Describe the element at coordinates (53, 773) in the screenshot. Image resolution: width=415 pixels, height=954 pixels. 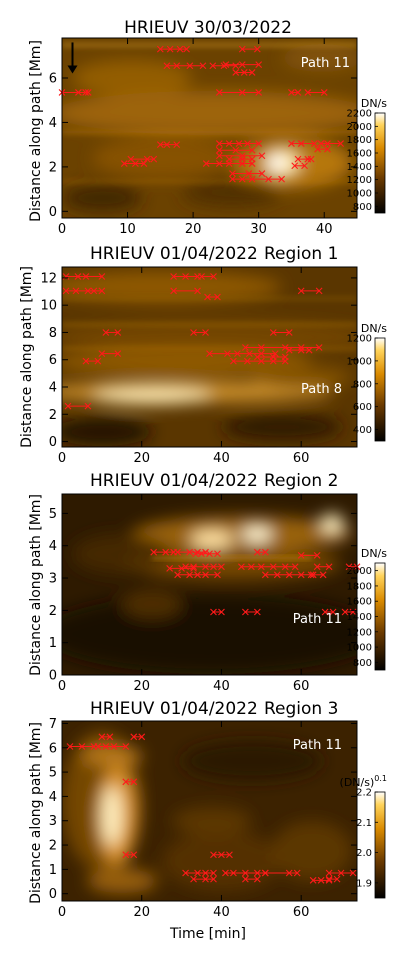
I see `y-tick-label: 5` at that location.